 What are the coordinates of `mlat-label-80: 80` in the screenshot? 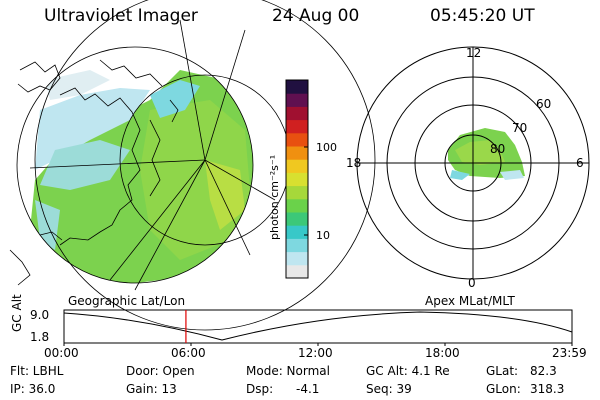 It's located at (498, 149).